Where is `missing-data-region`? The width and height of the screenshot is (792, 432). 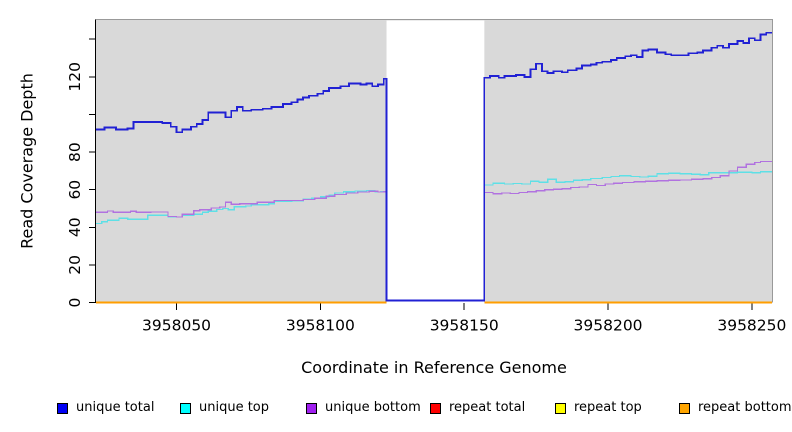 missing-data-region is located at coordinates (435, 161).